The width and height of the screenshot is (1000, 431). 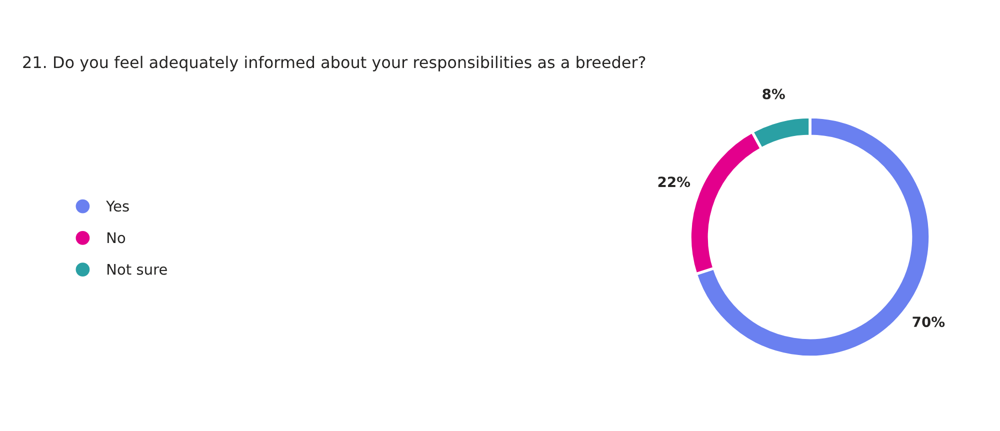 What do you see at coordinates (116, 238) in the screenshot?
I see `legend-label: No` at bounding box center [116, 238].